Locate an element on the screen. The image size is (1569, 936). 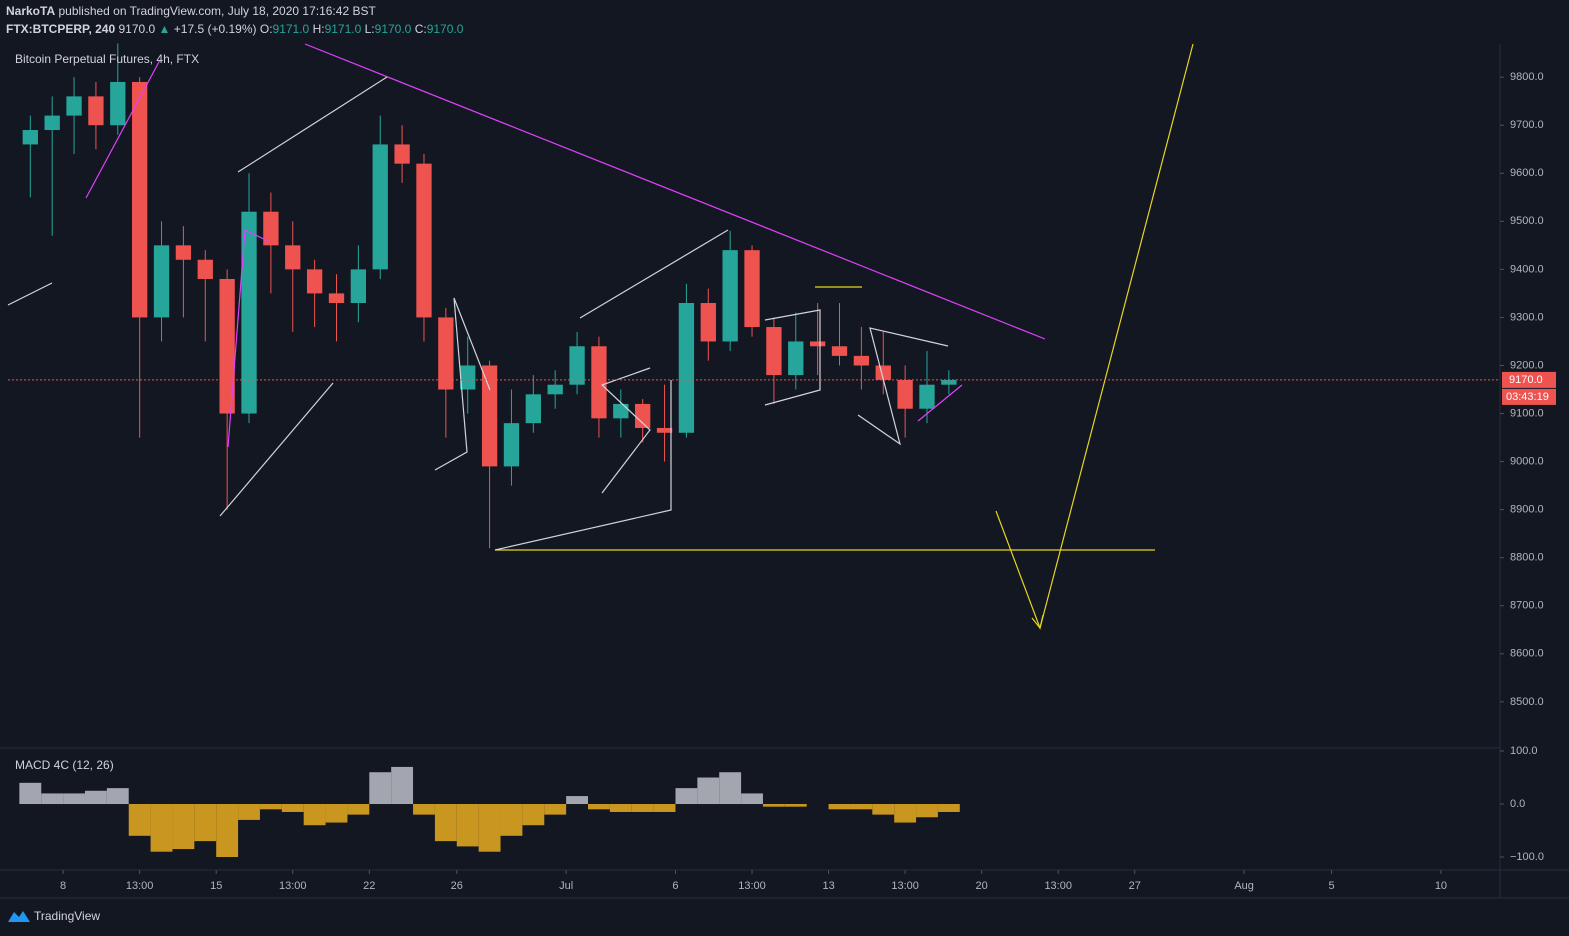
l: 9170.0 is located at coordinates (393, 29).